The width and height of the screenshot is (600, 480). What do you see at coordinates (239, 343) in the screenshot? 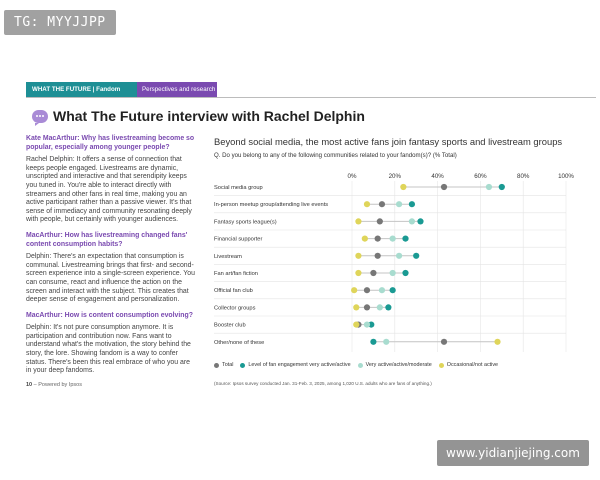
I see `category-label: Other/none of these` at bounding box center [239, 343].